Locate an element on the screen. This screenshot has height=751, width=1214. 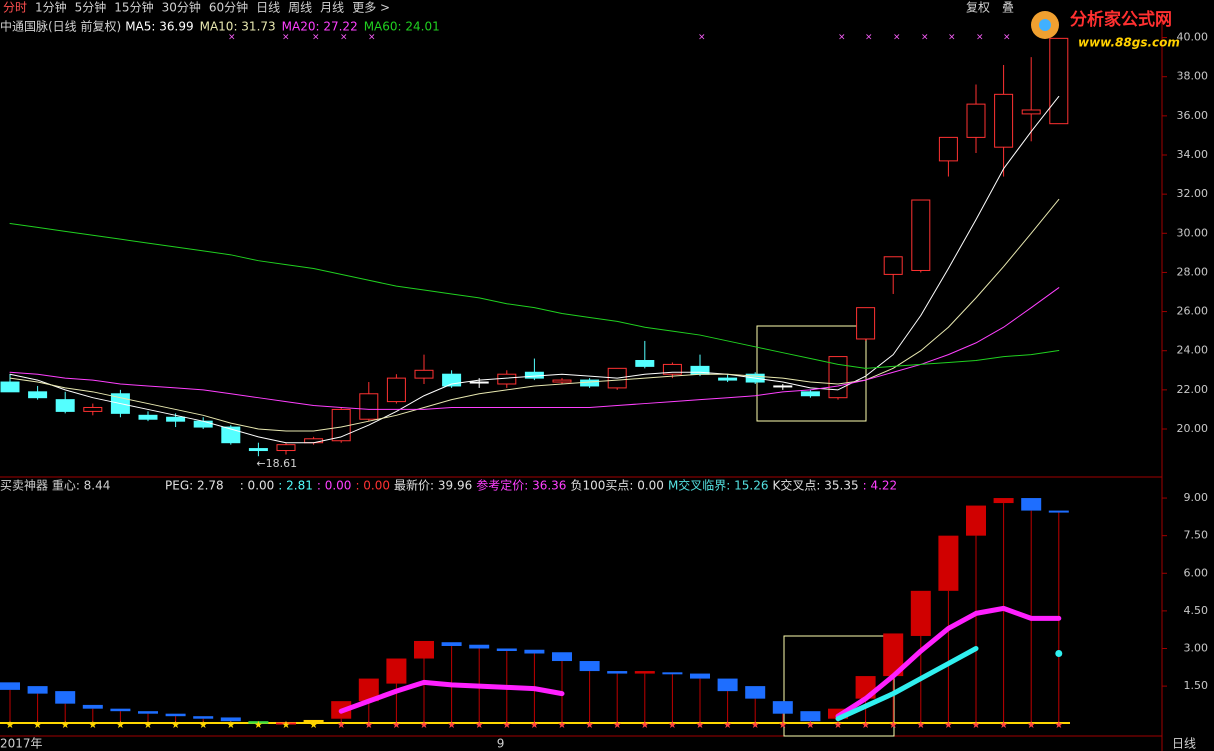
menu-tab: 日线 is located at coordinates (268, 8).